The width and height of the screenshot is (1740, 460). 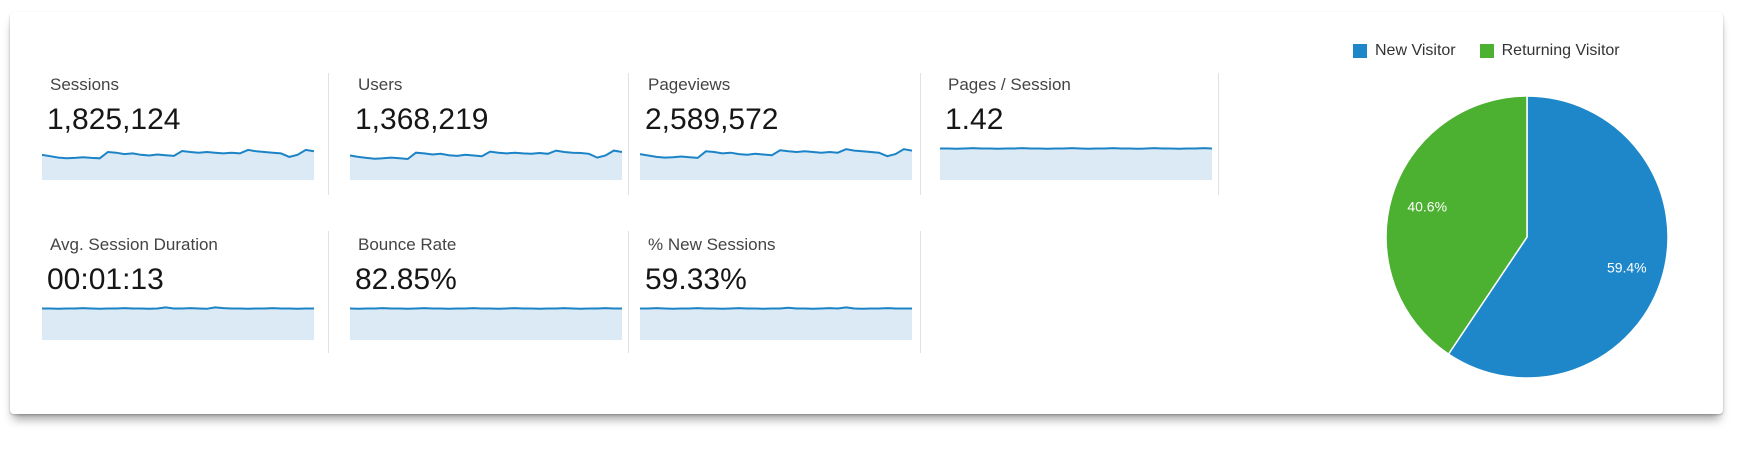 What do you see at coordinates (1360, 51) in the screenshot?
I see `legend-swatch-new-visitor-icon` at bounding box center [1360, 51].